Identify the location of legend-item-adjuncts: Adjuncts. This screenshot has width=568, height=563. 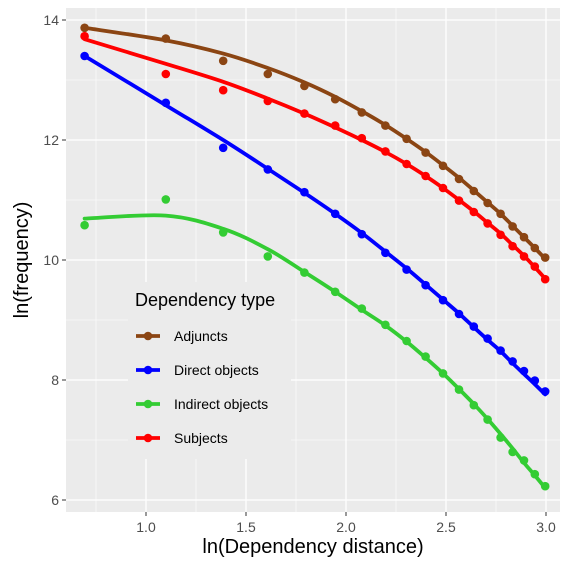
(182, 336).